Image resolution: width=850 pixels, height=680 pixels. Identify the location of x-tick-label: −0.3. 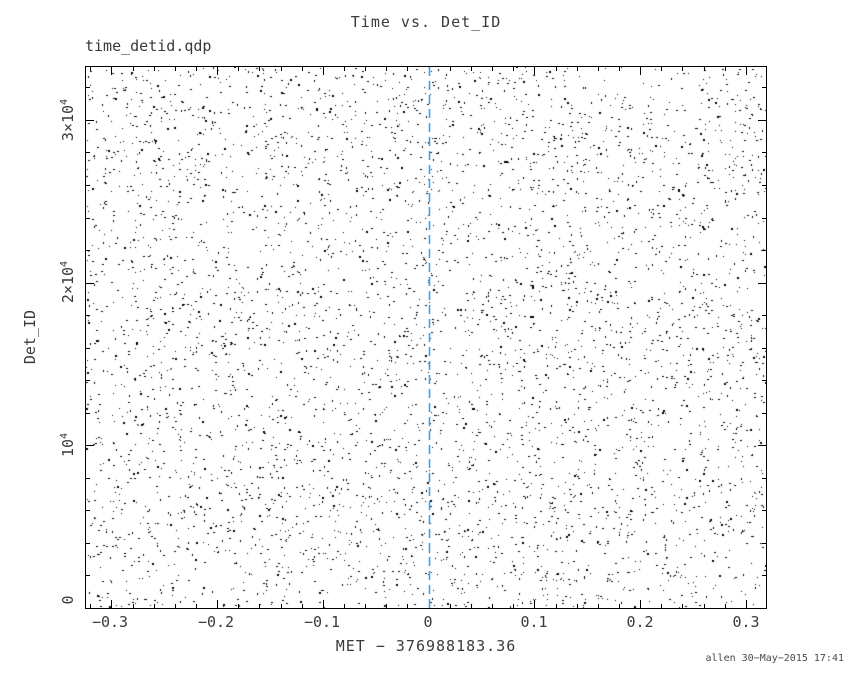
(110, 622).